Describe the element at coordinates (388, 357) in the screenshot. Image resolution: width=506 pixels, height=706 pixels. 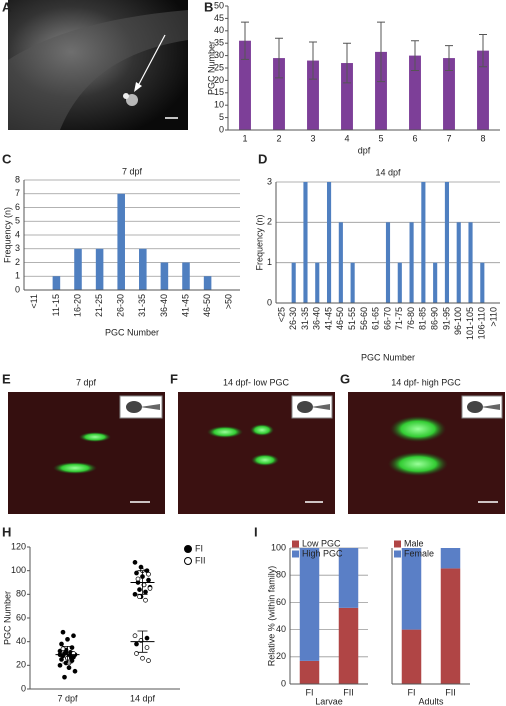
I see `x-axis-label: PGC Number` at that location.